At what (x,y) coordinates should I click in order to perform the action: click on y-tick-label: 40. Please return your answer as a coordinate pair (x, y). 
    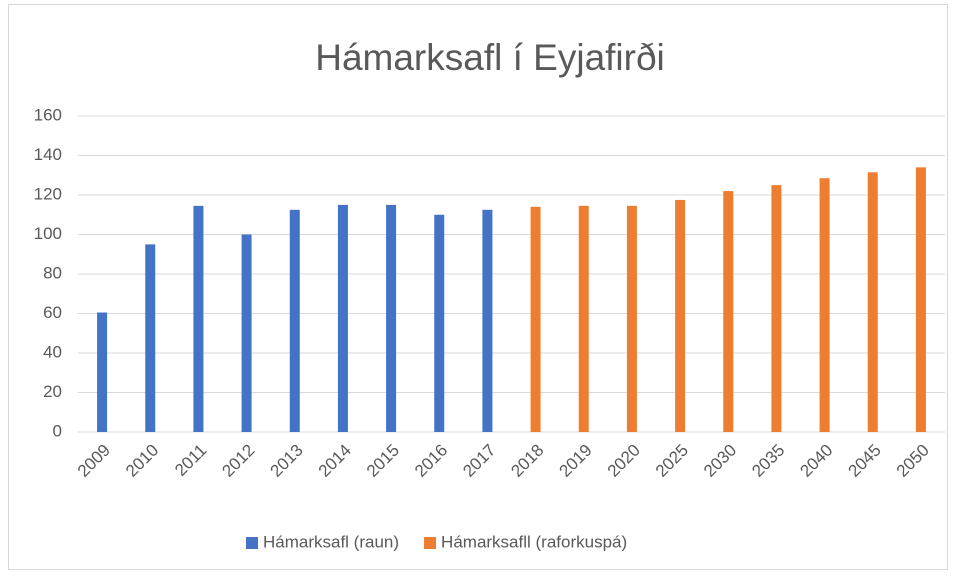
    Looking at the image, I should click on (52, 351).